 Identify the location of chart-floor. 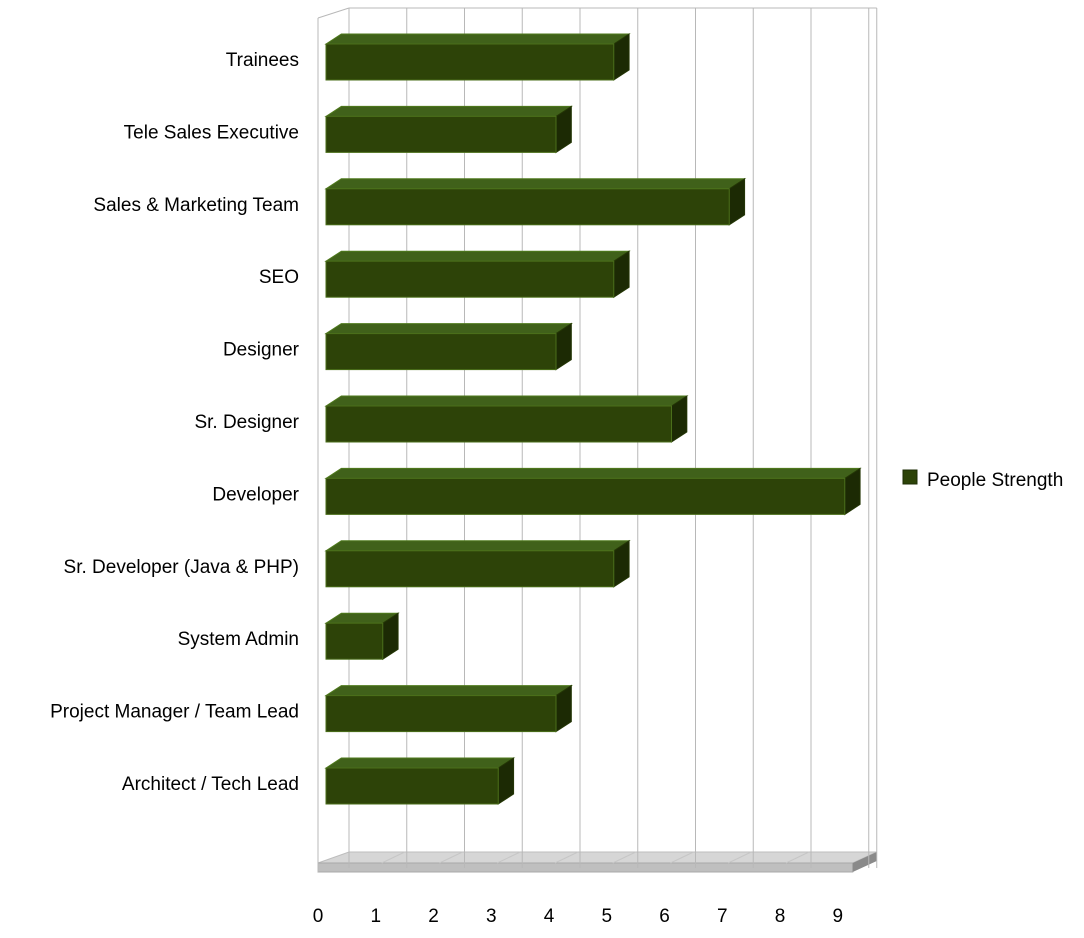
(597, 862).